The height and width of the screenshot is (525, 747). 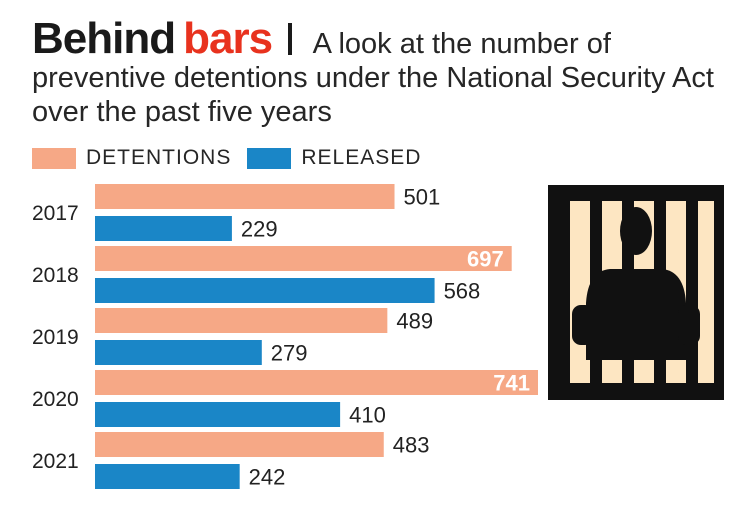 I want to click on bar-detentions-2020, so click(x=316, y=382).